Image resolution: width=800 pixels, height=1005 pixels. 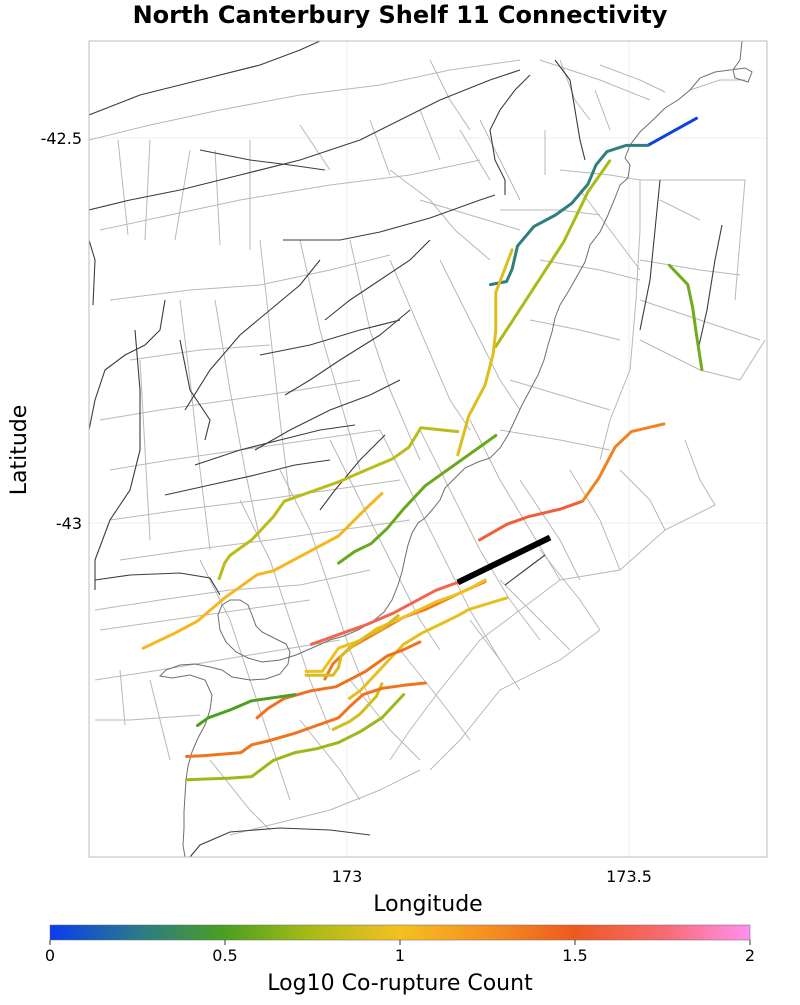 I want to click on y-tick-label-42.5: -42.5, so click(x=61, y=138).